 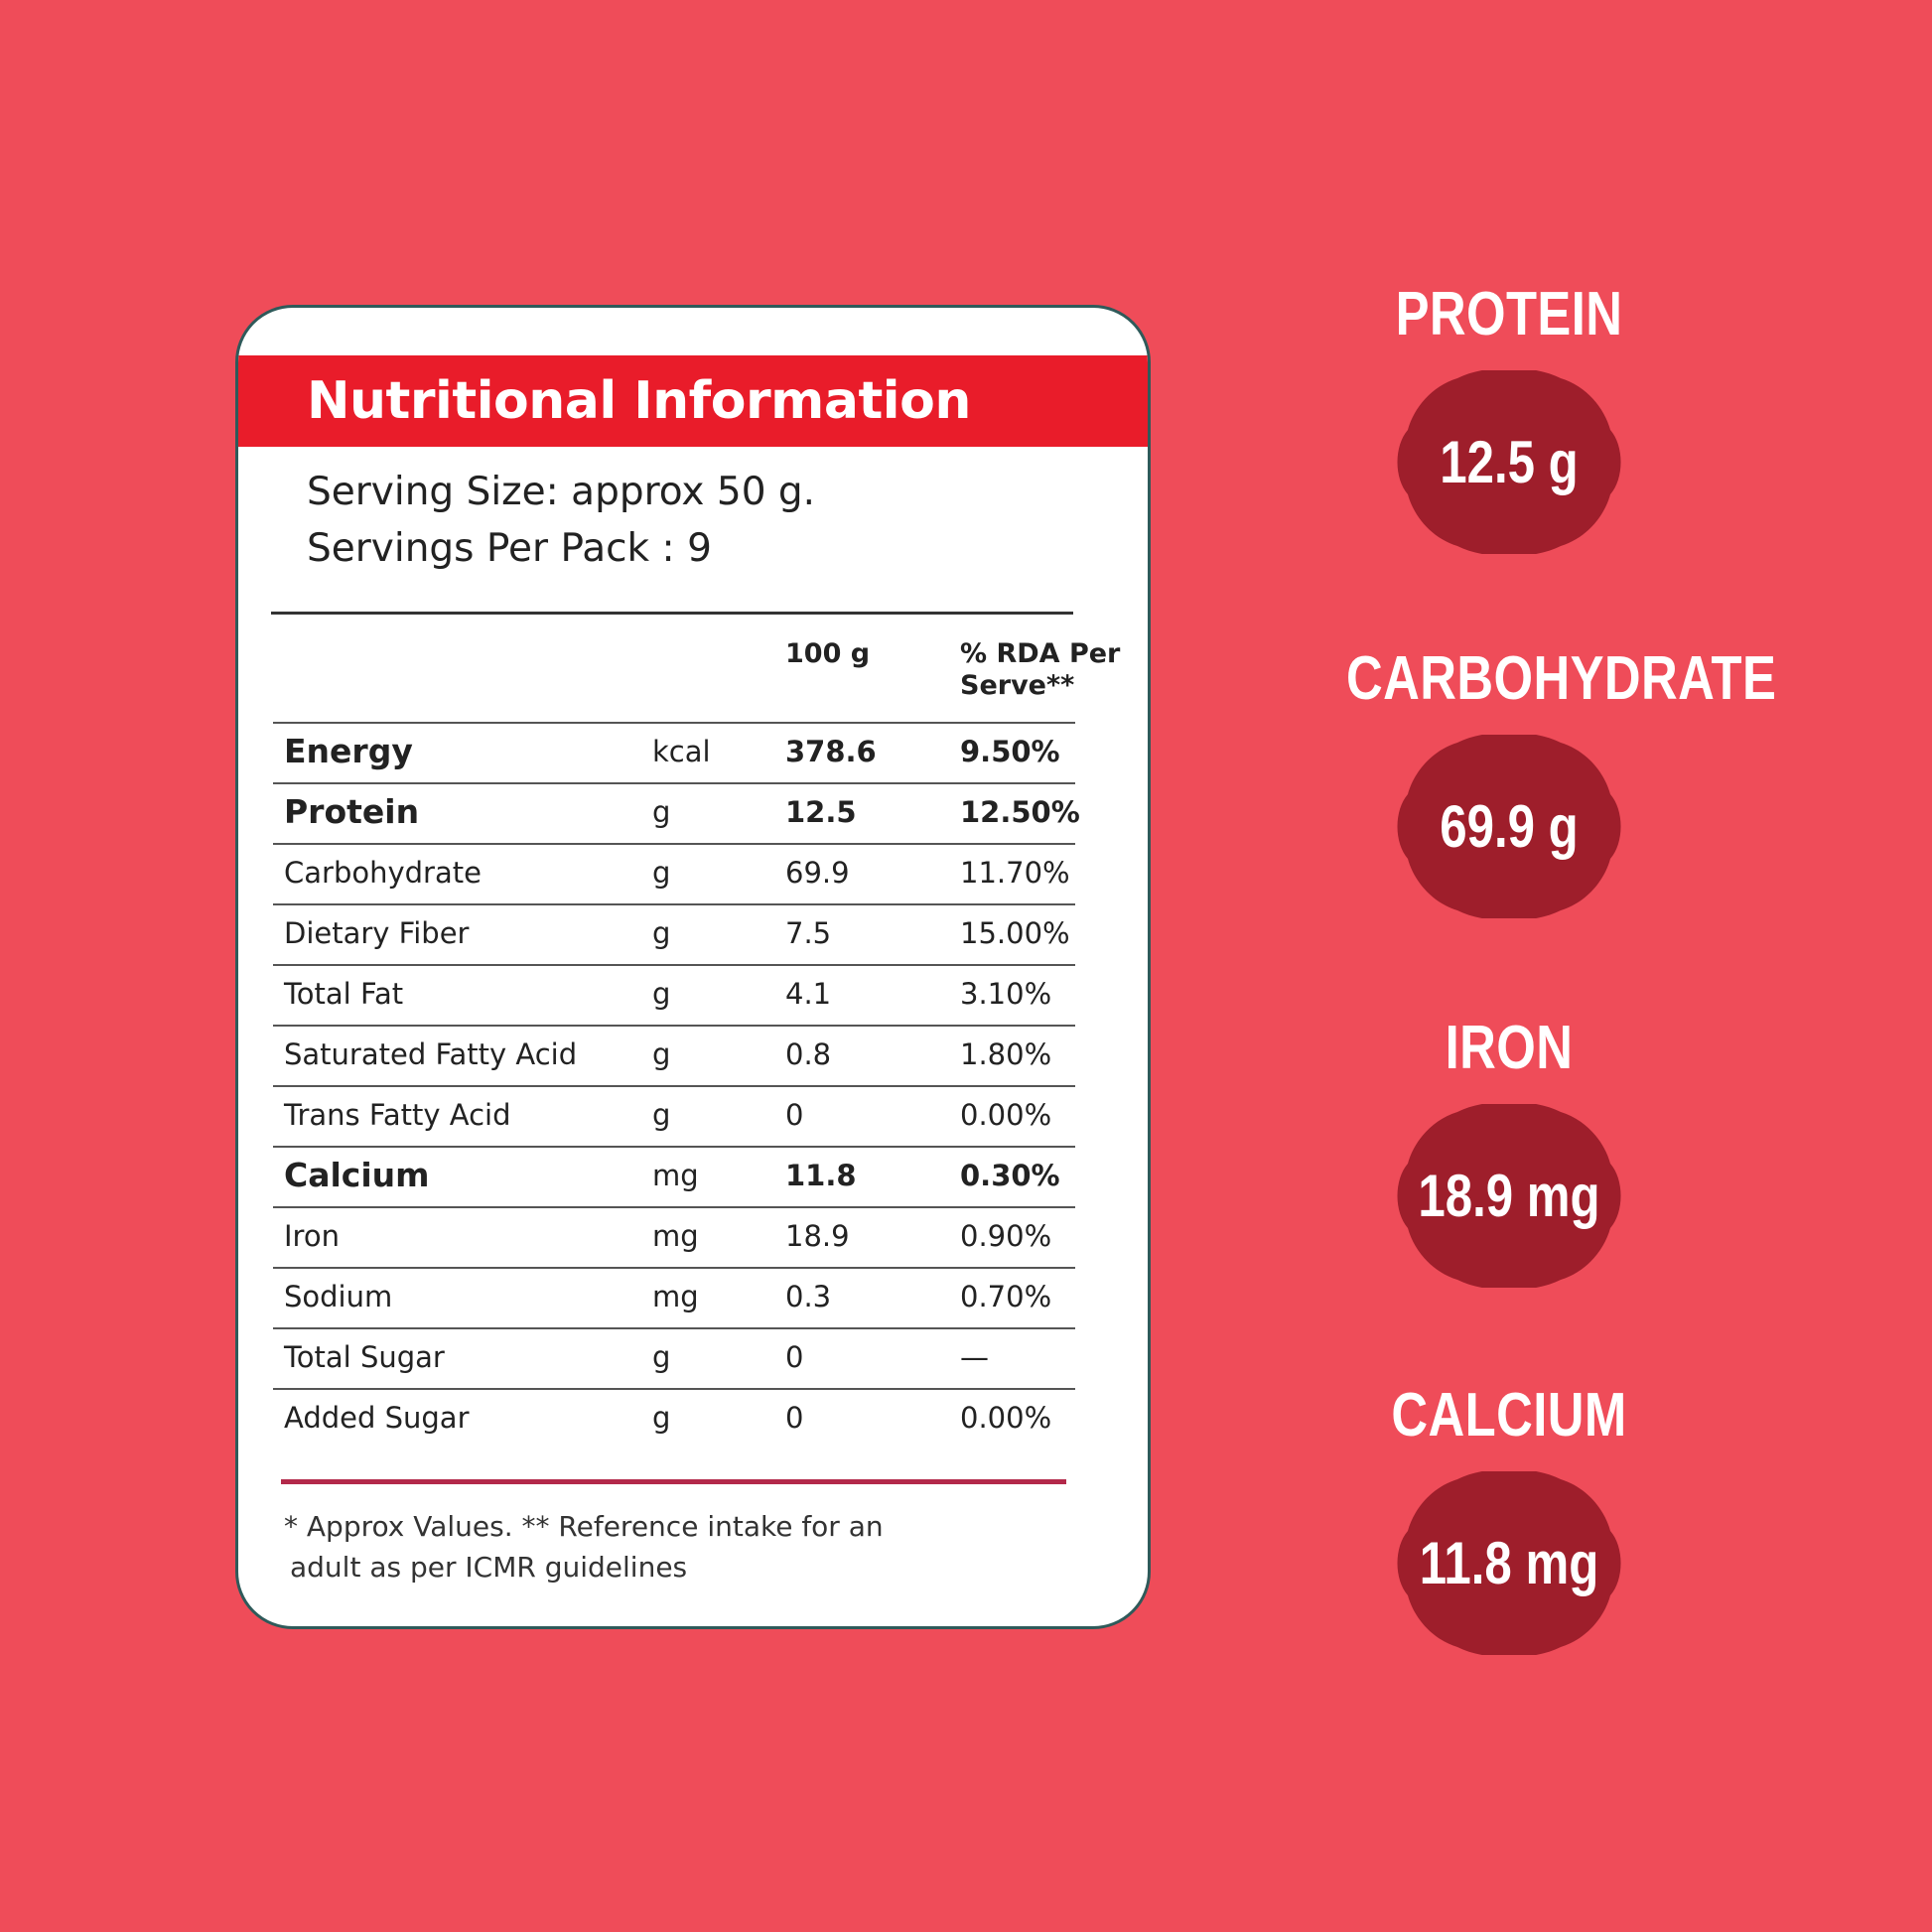 What do you see at coordinates (312, 1236) in the screenshot?
I see `nutrient-name: Iron` at bounding box center [312, 1236].